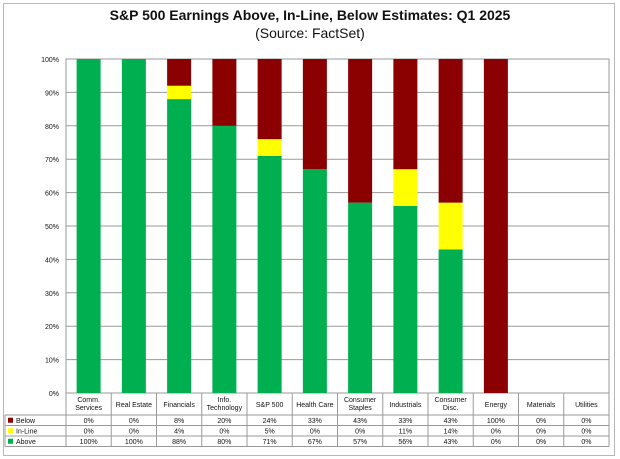  I want to click on table-value: 14%, so click(451, 431).